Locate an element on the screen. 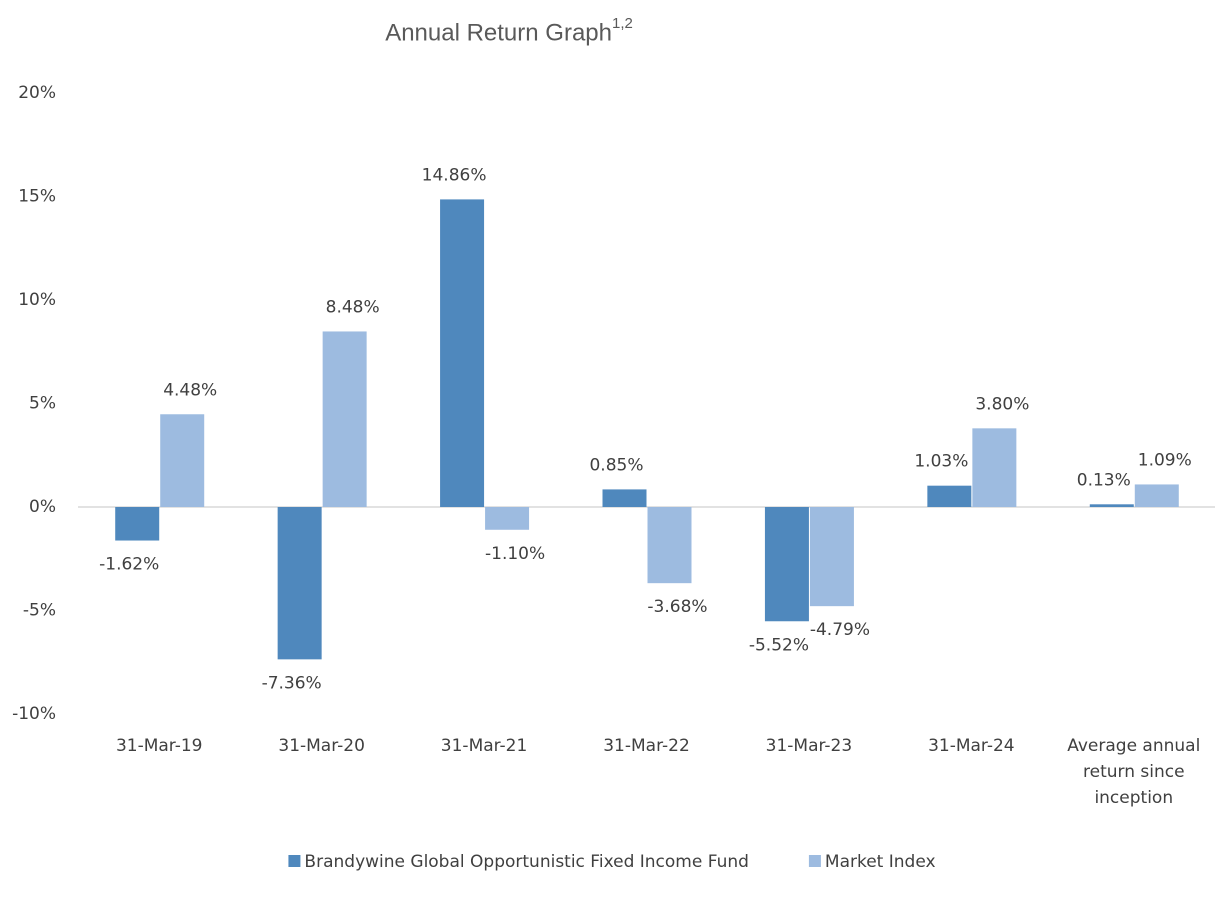  x-tick-label: 31-Mar-24 is located at coordinates (971, 746).